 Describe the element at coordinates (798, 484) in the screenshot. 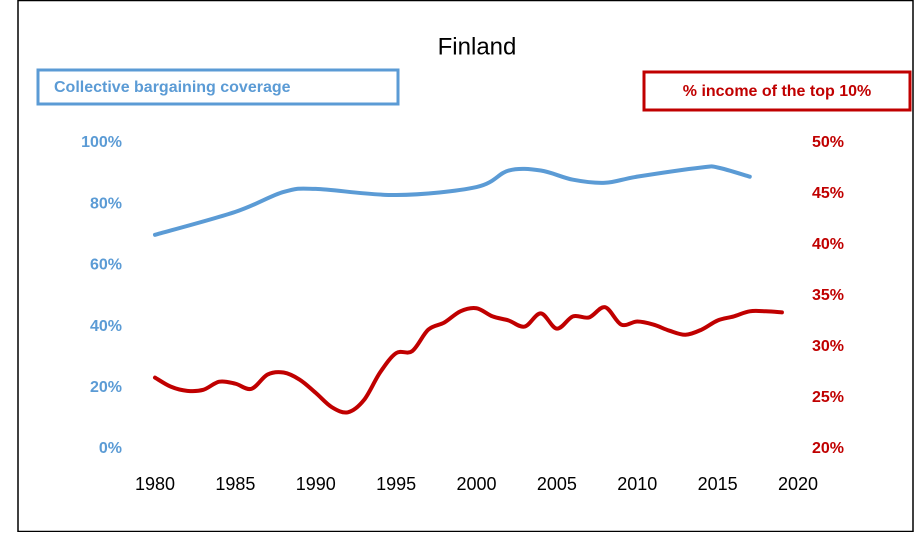

I see `x-tick-label: 2020` at that location.